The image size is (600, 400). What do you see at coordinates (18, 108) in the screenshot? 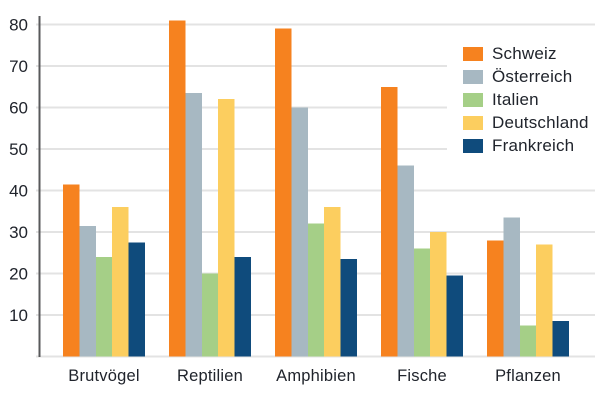
I see `y-axis-tick-label: 60` at bounding box center [18, 108].